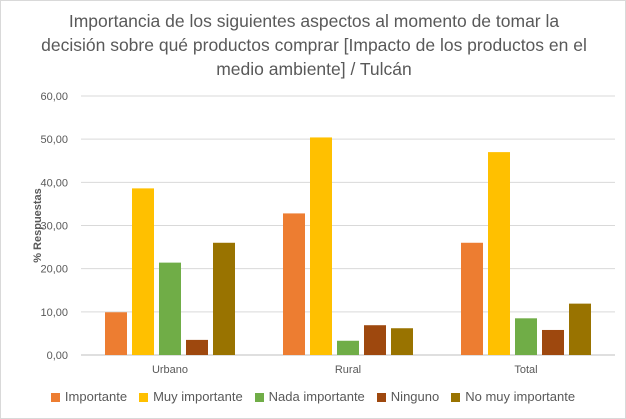 Image resolution: width=626 pixels, height=419 pixels. What do you see at coordinates (170, 370) in the screenshot?
I see `x-tick-label: Urbano` at bounding box center [170, 370].